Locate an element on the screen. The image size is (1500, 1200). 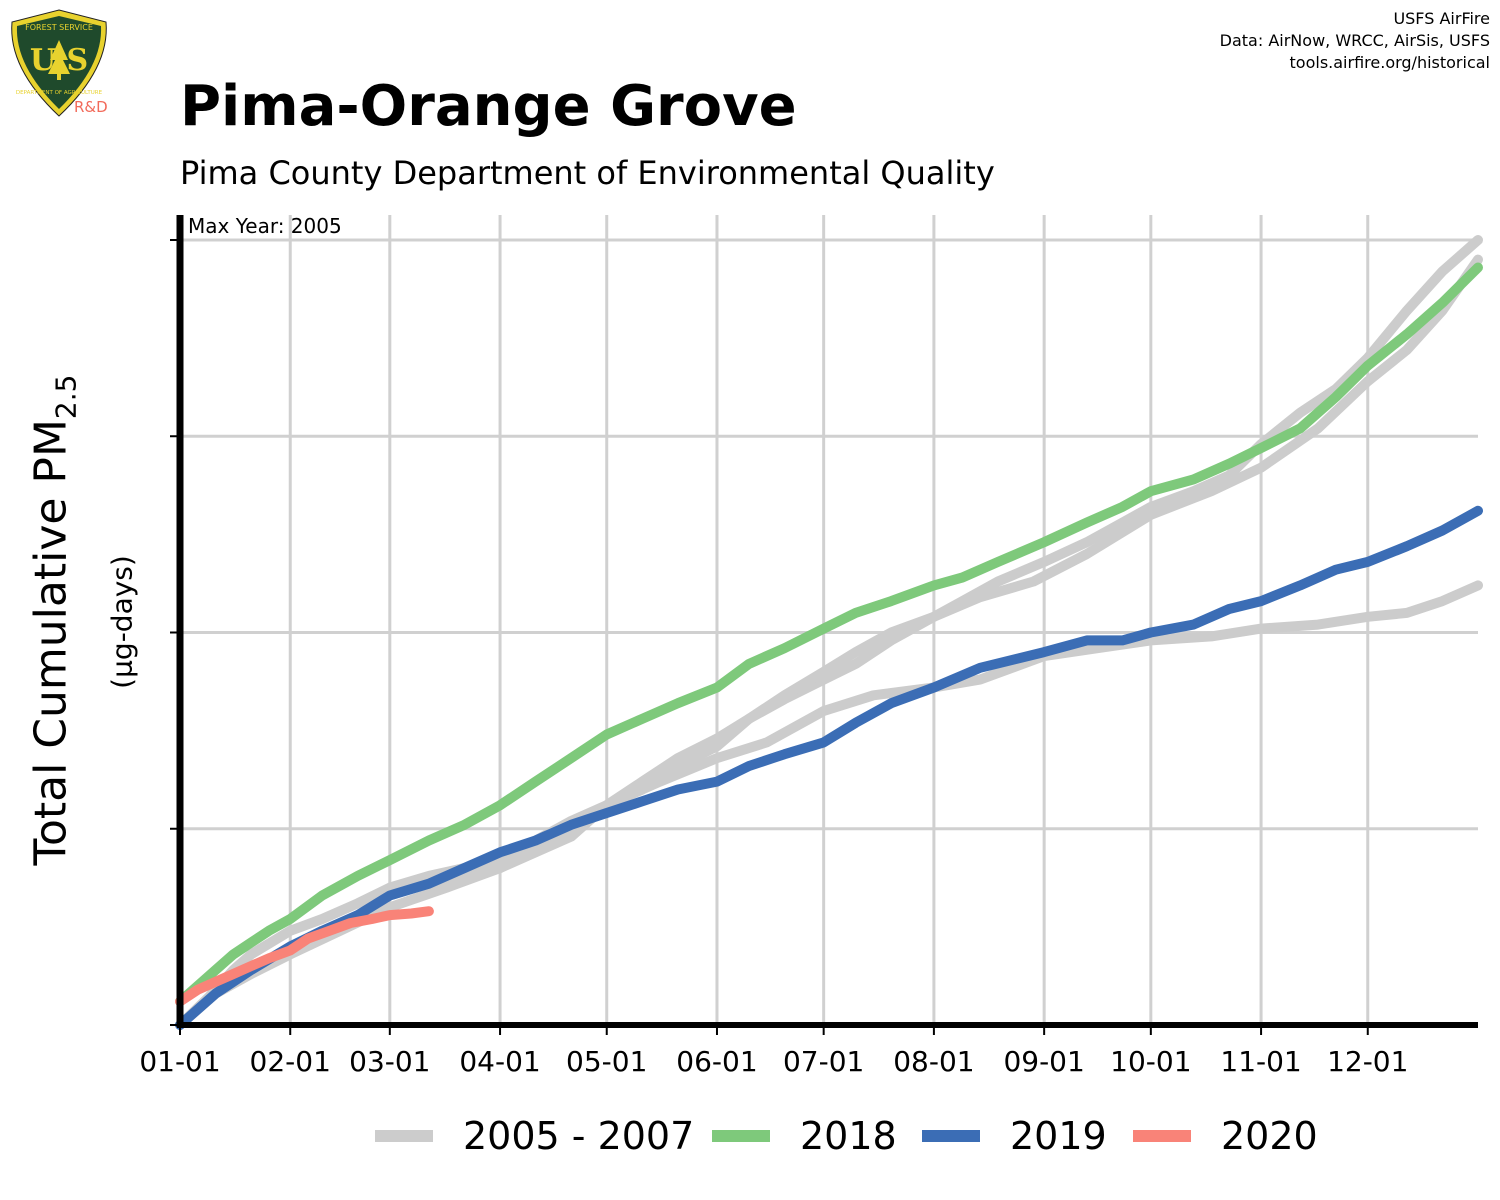
credit-line-data: Data: AirNow, WRCC, AirSis, USFS is located at coordinates (1354, 40).